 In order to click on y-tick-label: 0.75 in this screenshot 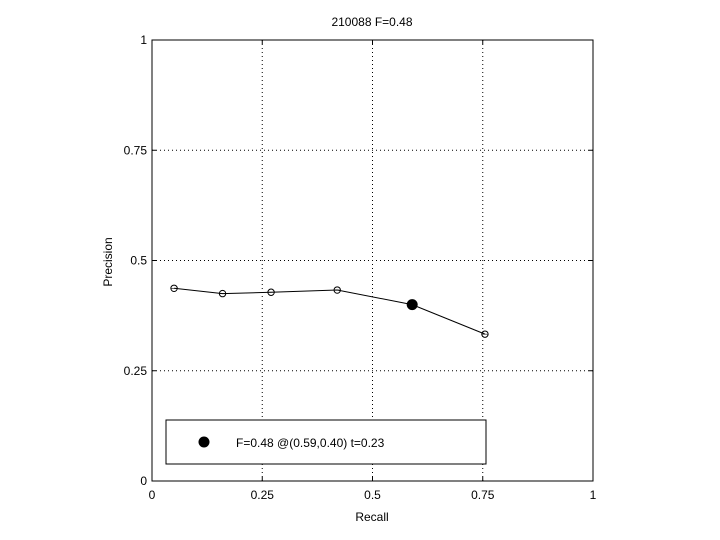, I will do `click(136, 150)`.